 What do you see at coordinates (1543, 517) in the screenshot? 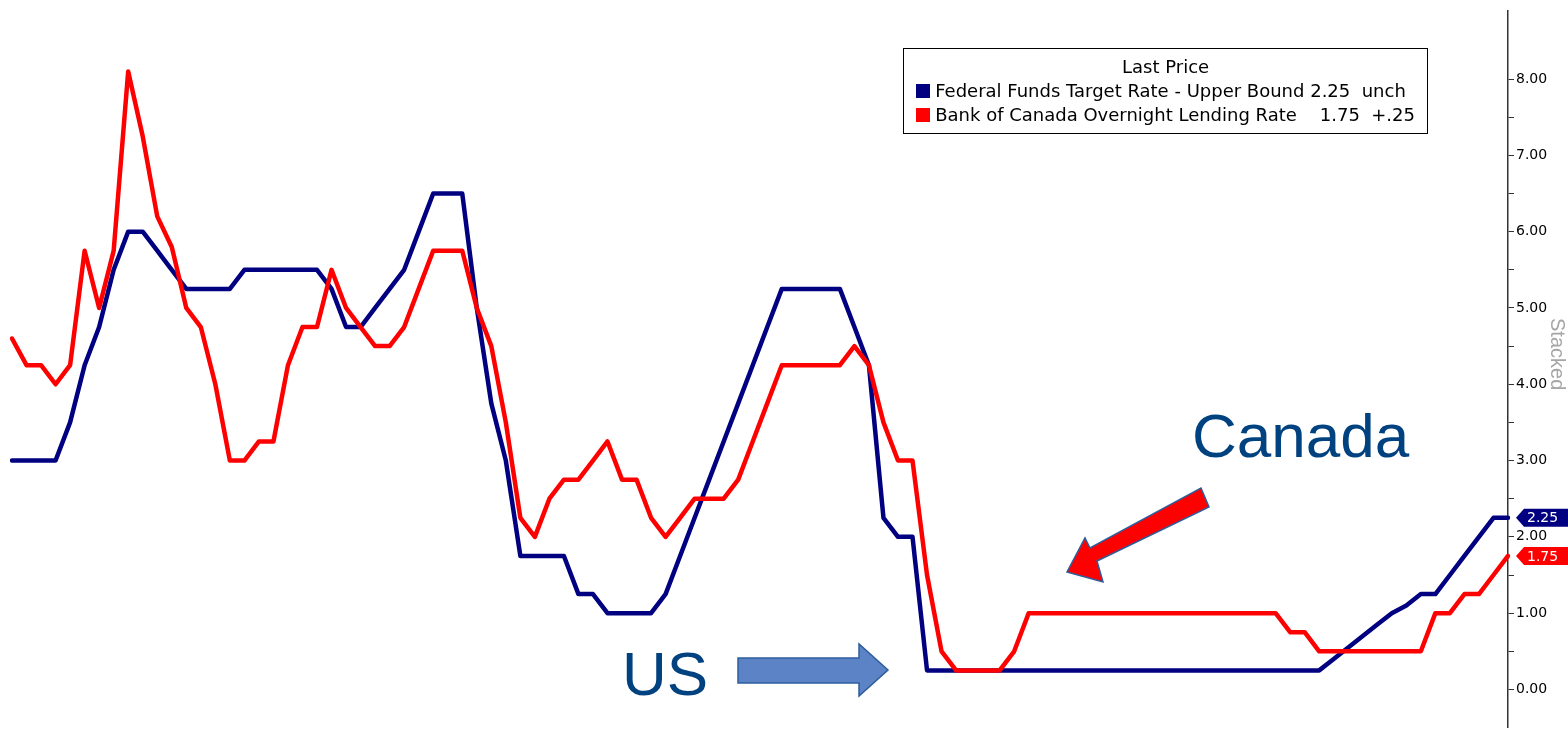
I see `data-label: 2.25` at bounding box center [1543, 517].